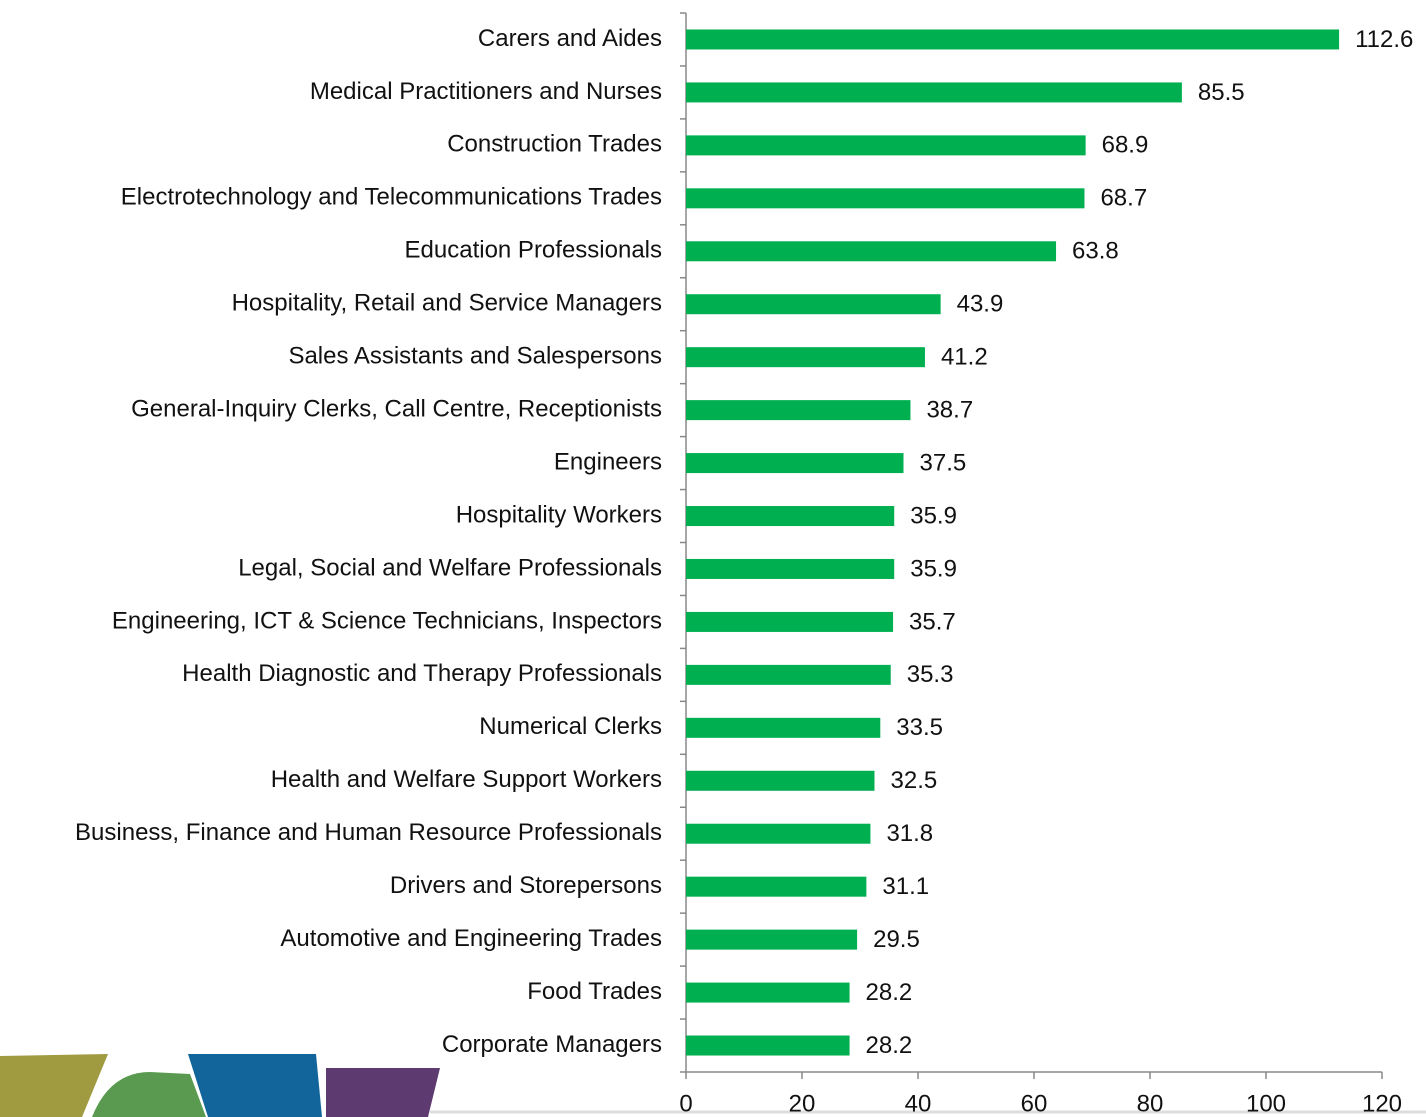 The width and height of the screenshot is (1426, 1117). I want to click on category-label: Corporate Managers, so click(552, 1044).